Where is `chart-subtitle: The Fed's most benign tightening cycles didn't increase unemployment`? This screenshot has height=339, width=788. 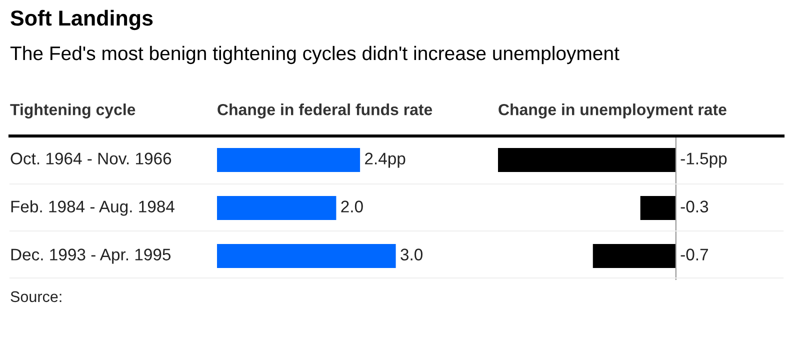
chart-subtitle: The Fed's most benign tightening cycles didn't increase unemployment is located at coordinates (315, 55).